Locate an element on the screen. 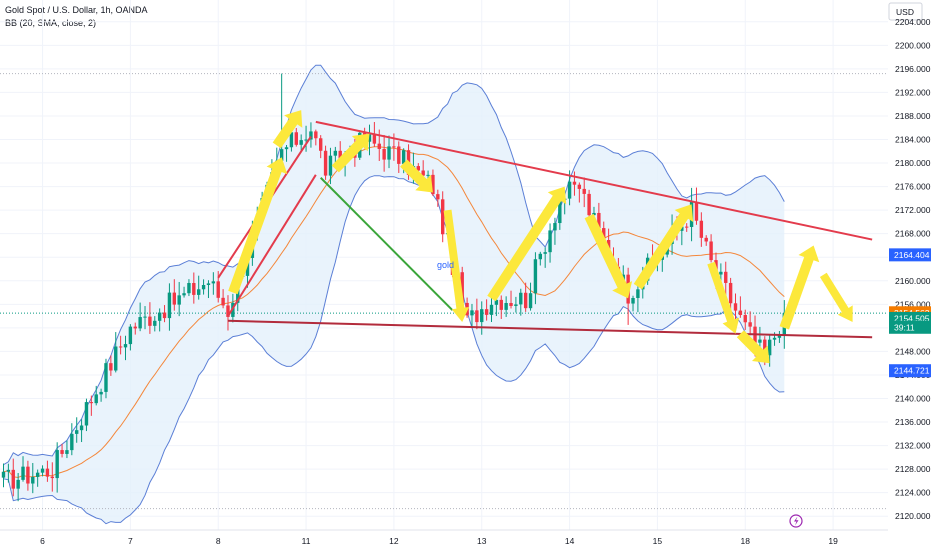 The width and height of the screenshot is (932, 550). indicator-legend: BB (20, SMA, close, 2) is located at coordinates (51, 23).